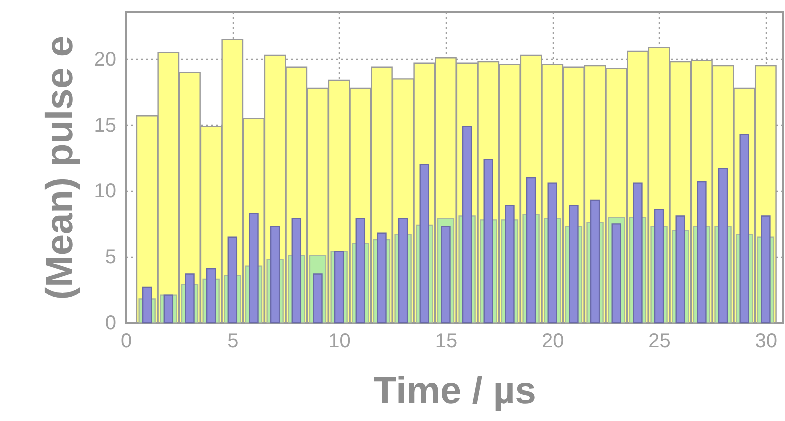 The height and width of the screenshot is (421, 785). I want to click on y-axis-title: (Mean) pulse e, so click(60, 168).